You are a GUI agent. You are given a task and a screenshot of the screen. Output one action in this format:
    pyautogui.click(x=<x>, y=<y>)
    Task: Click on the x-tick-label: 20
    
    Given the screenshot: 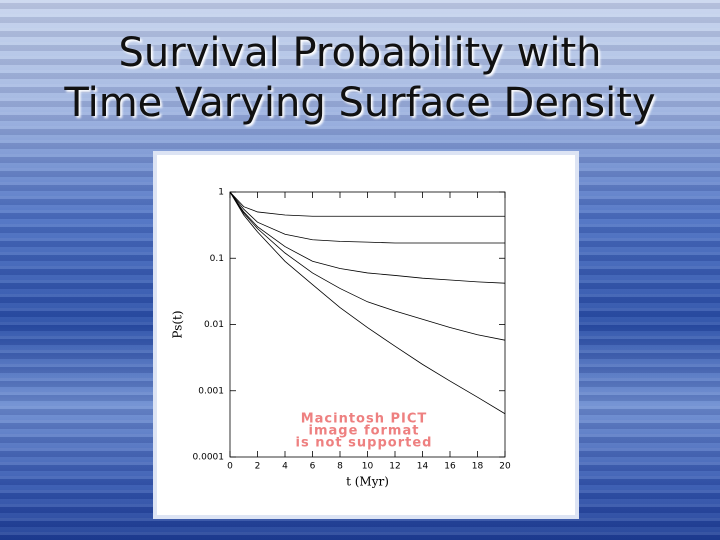 What is the action you would take?
    pyautogui.click(x=505, y=467)
    